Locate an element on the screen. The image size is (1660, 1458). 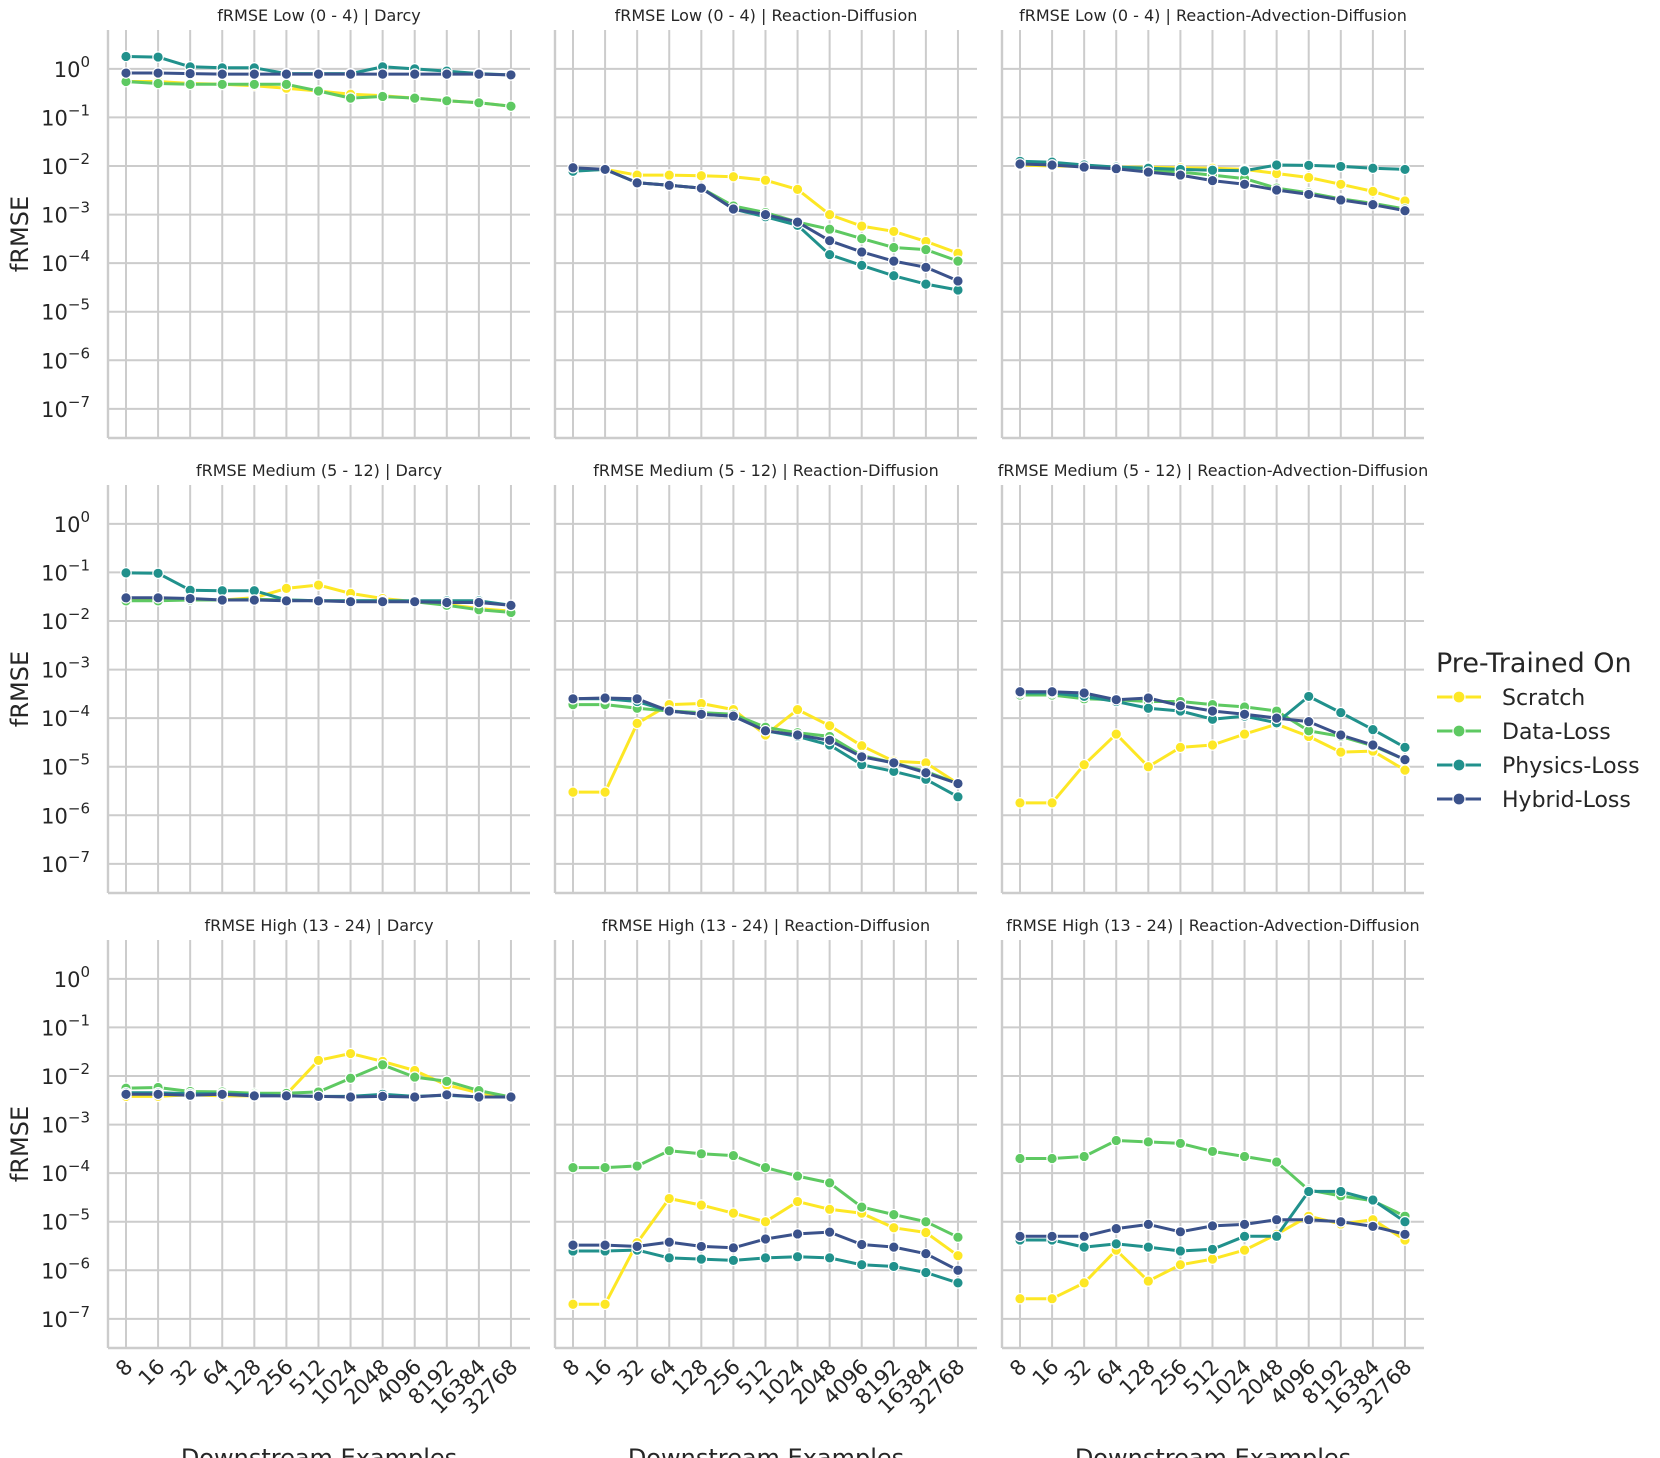
legend-swatch-marker is located at coordinates (1459, 731).